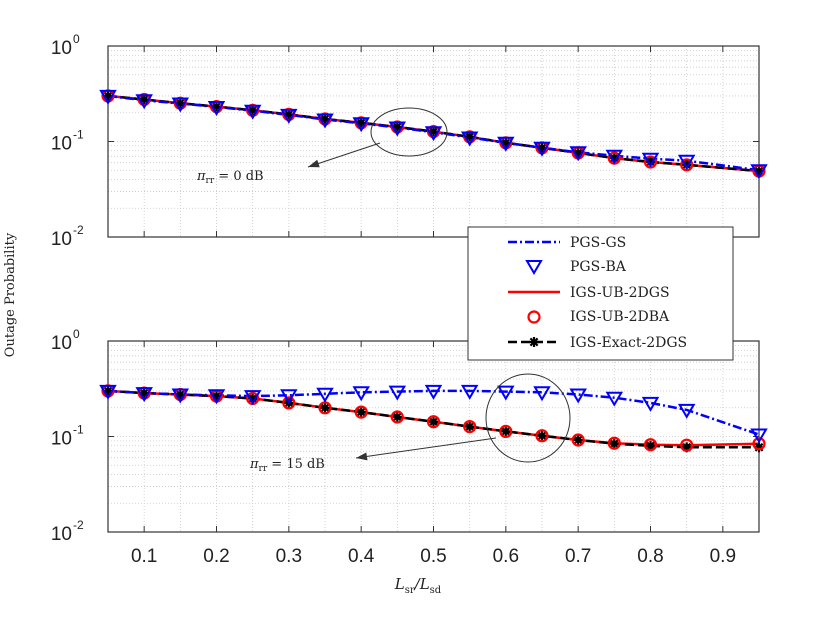  What do you see at coordinates (361, 556) in the screenshot?
I see `x-tick-label: 0.4` at bounding box center [361, 556].